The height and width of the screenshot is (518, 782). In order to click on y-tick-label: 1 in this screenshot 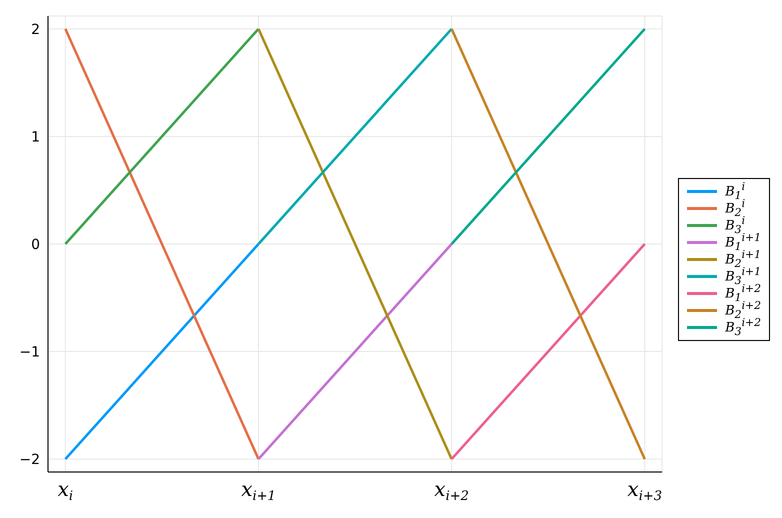, I will do `click(35, 137)`.